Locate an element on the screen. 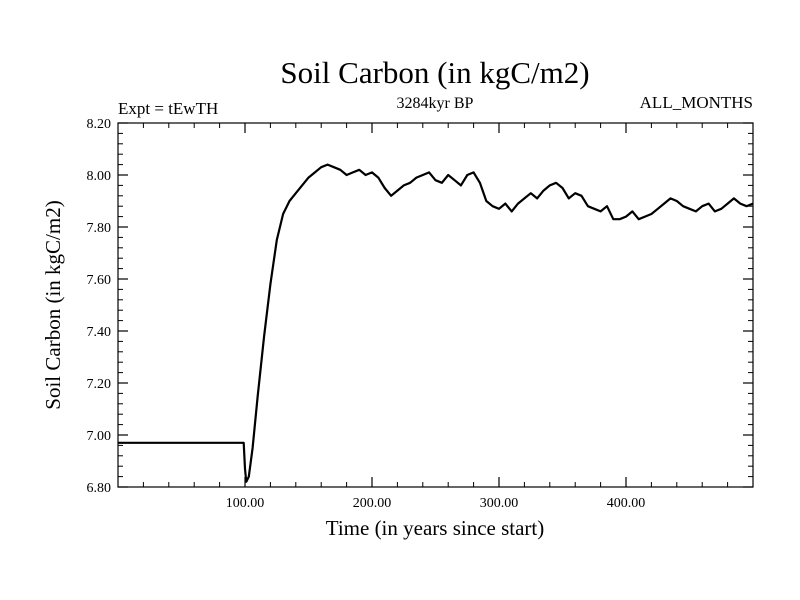  y-tick-label: 7.40 is located at coordinates (99, 332).